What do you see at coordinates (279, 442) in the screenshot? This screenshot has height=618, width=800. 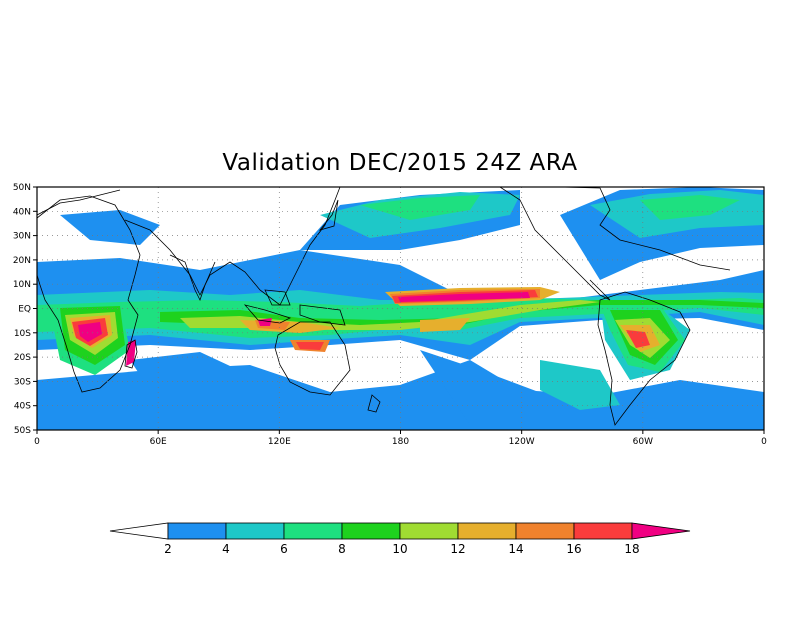 I see `lon-tick-label: 120E` at bounding box center [279, 442].